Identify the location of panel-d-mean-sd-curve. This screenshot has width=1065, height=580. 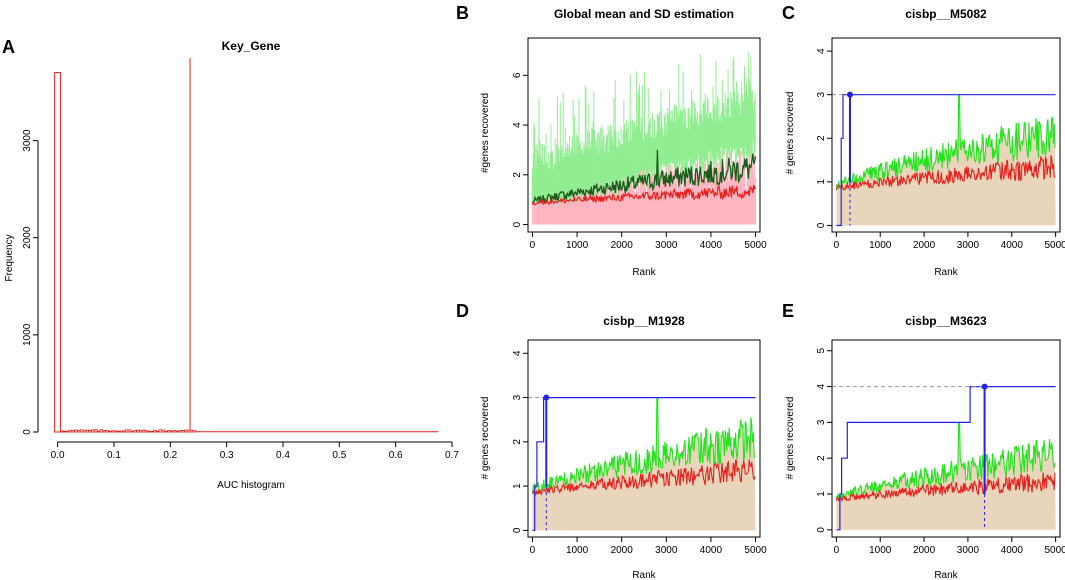
(643, 445).